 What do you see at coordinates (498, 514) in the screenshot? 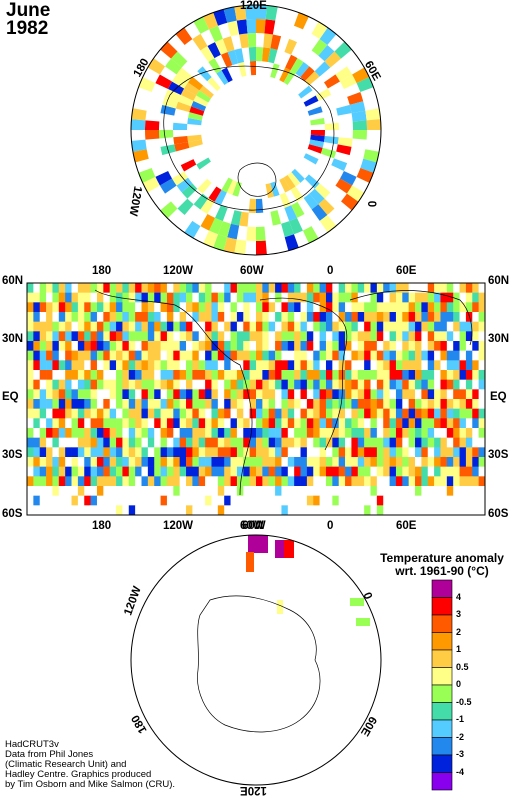
I see `lat-label-60s-right: 60S` at bounding box center [498, 514].